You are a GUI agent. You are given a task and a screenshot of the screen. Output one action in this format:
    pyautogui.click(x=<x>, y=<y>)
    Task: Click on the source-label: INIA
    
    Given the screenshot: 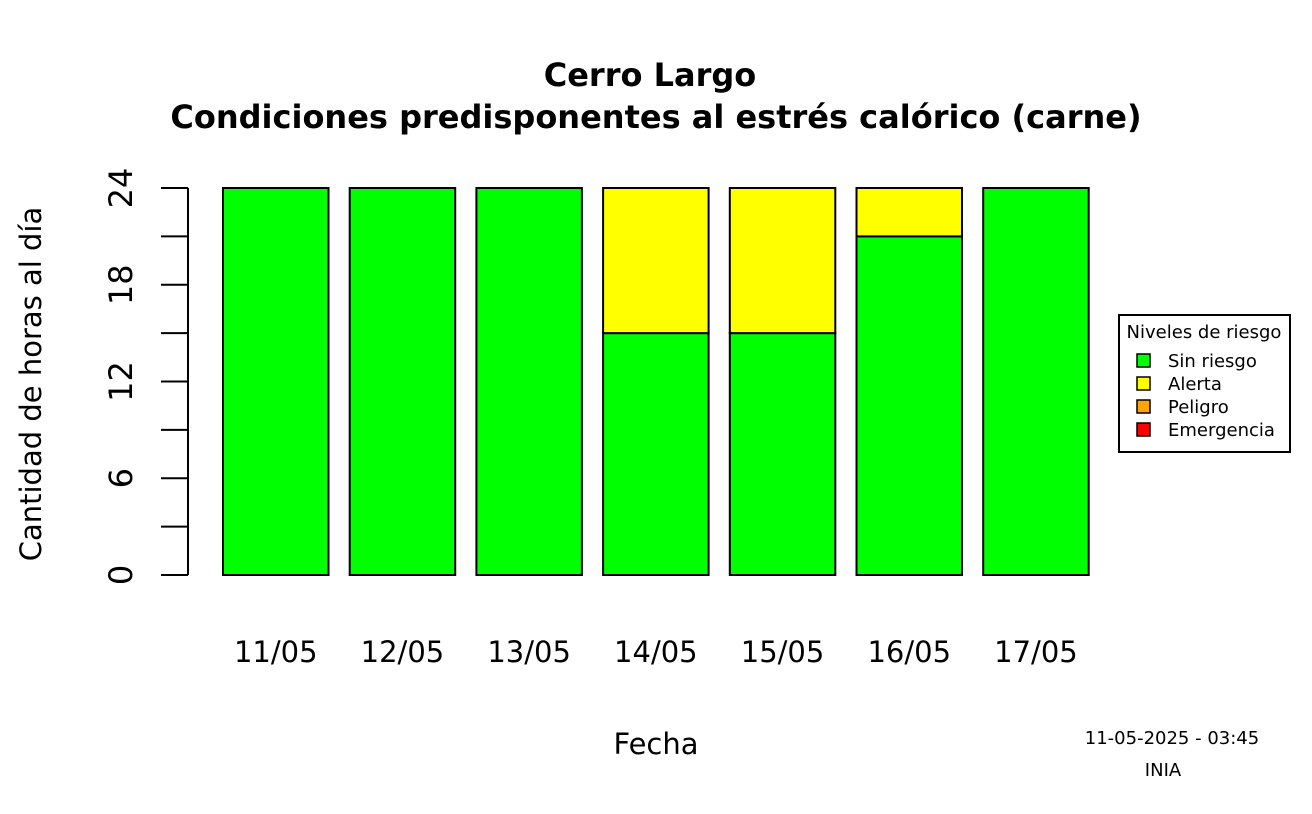 What is the action you would take?
    pyautogui.click(x=1163, y=770)
    